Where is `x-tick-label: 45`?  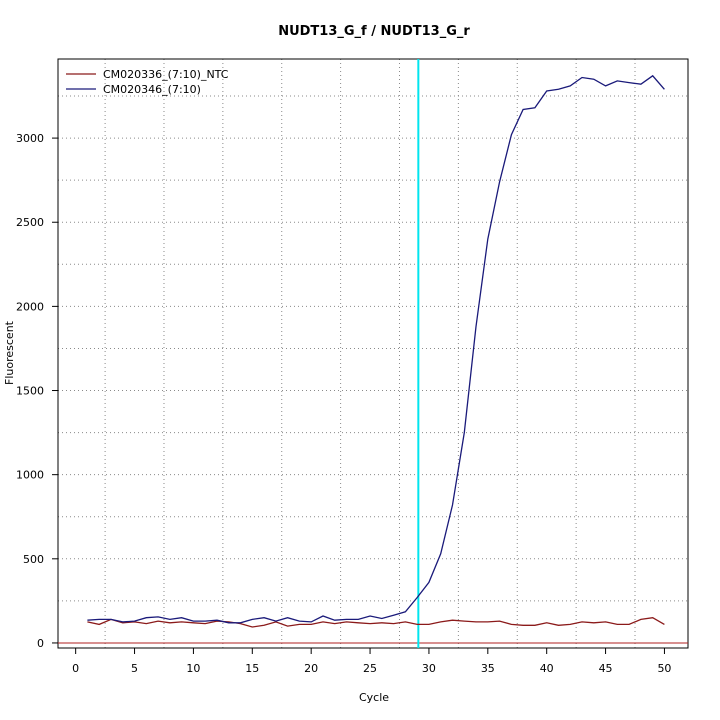 x-tick-label: 45 is located at coordinates (606, 668).